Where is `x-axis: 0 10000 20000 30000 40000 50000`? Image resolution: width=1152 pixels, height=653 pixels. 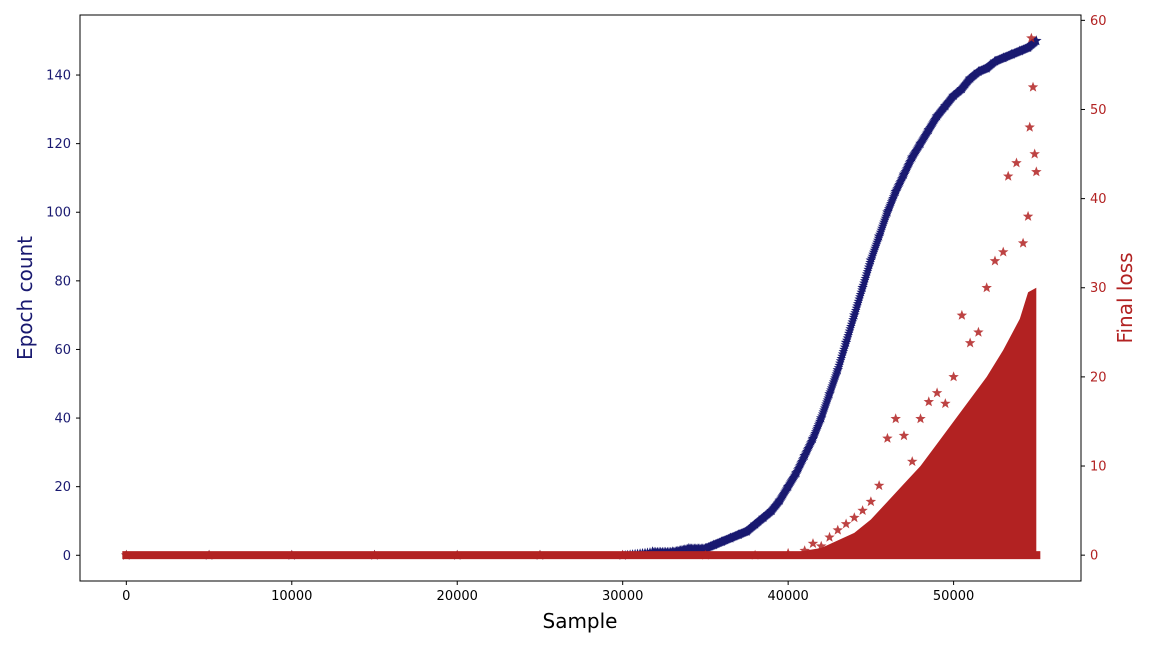
x-axis: 0 10000 20000 30000 40000 50000 is located at coordinates (548, 592).